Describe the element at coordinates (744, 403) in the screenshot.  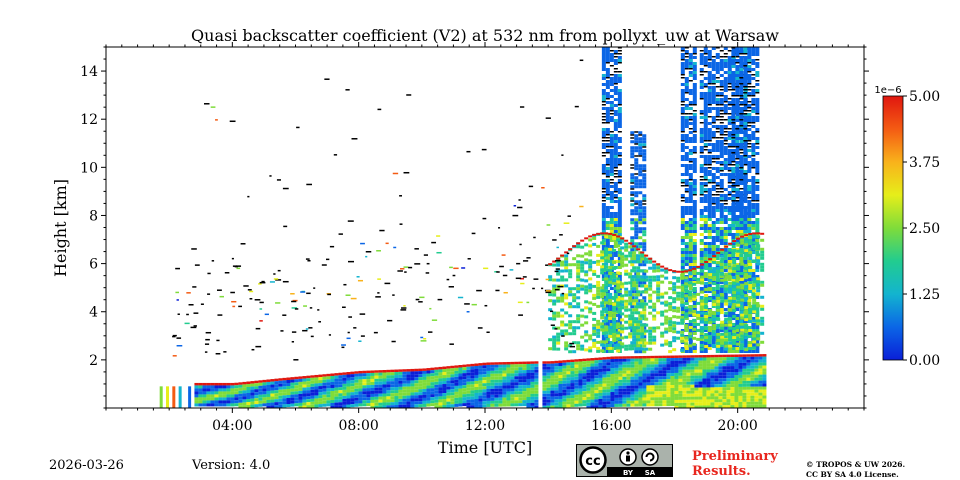
I see `bl-cell-1904` at that location.